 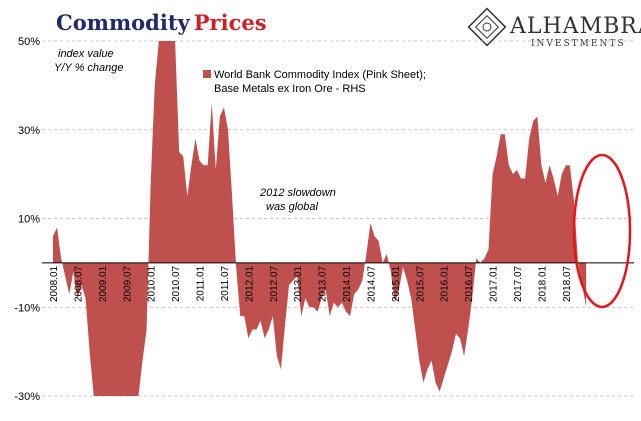 I want to click on x-tick-label: 2015.01, so click(x=396, y=283).